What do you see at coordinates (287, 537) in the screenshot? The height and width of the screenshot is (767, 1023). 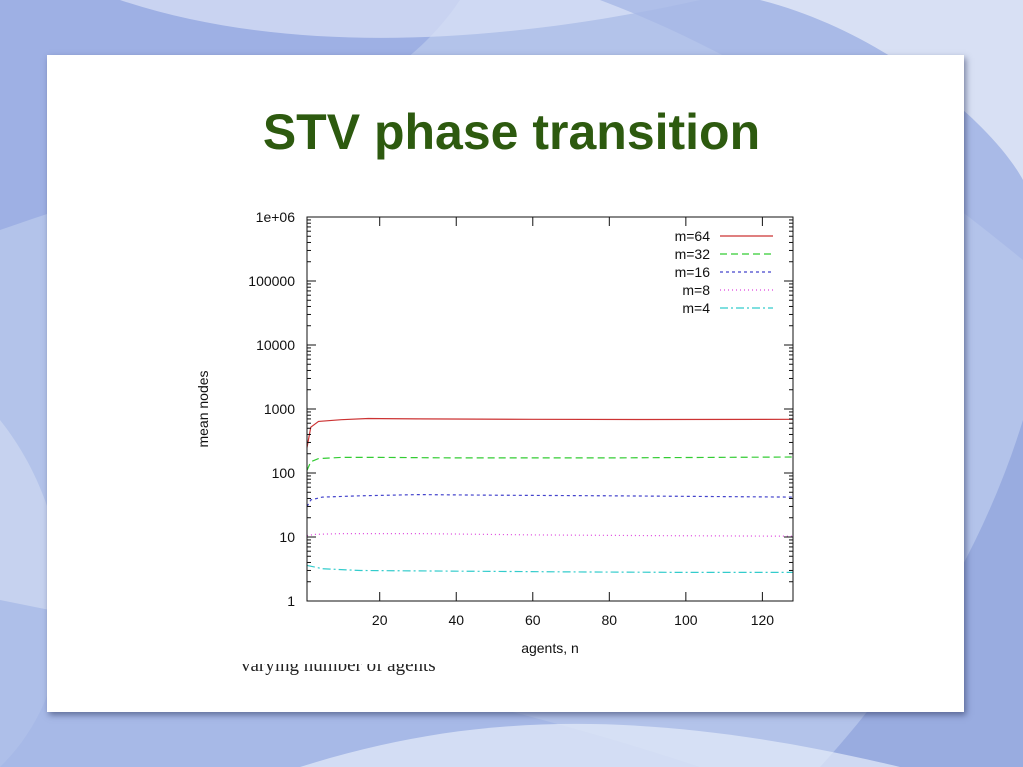 I see `y-tick-label: 10` at bounding box center [287, 537].